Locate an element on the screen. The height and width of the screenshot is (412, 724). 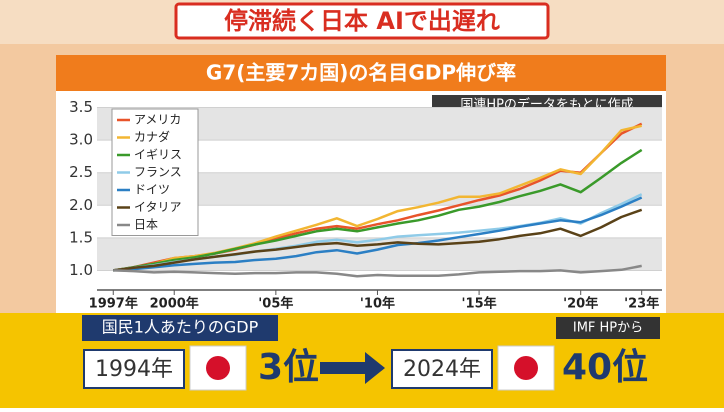
x-tick-label: 2000年 is located at coordinates (174, 304).